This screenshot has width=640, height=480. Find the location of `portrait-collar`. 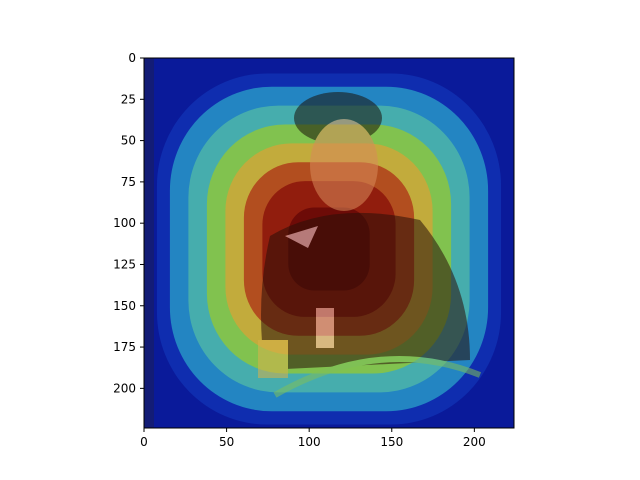

portrait-collar is located at coordinates (301, 237).